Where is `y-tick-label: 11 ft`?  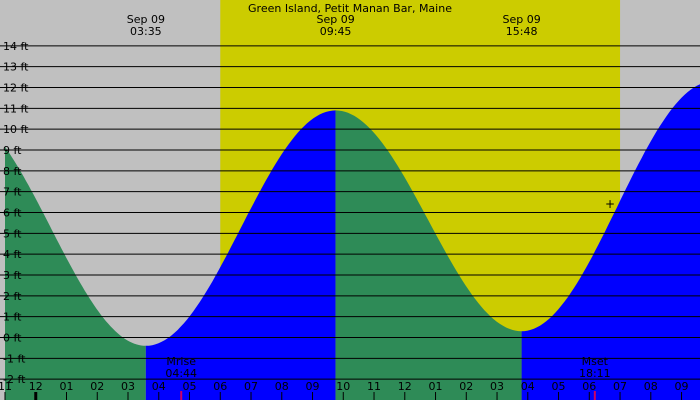 y-tick-label: 11 ft is located at coordinates (16, 108).